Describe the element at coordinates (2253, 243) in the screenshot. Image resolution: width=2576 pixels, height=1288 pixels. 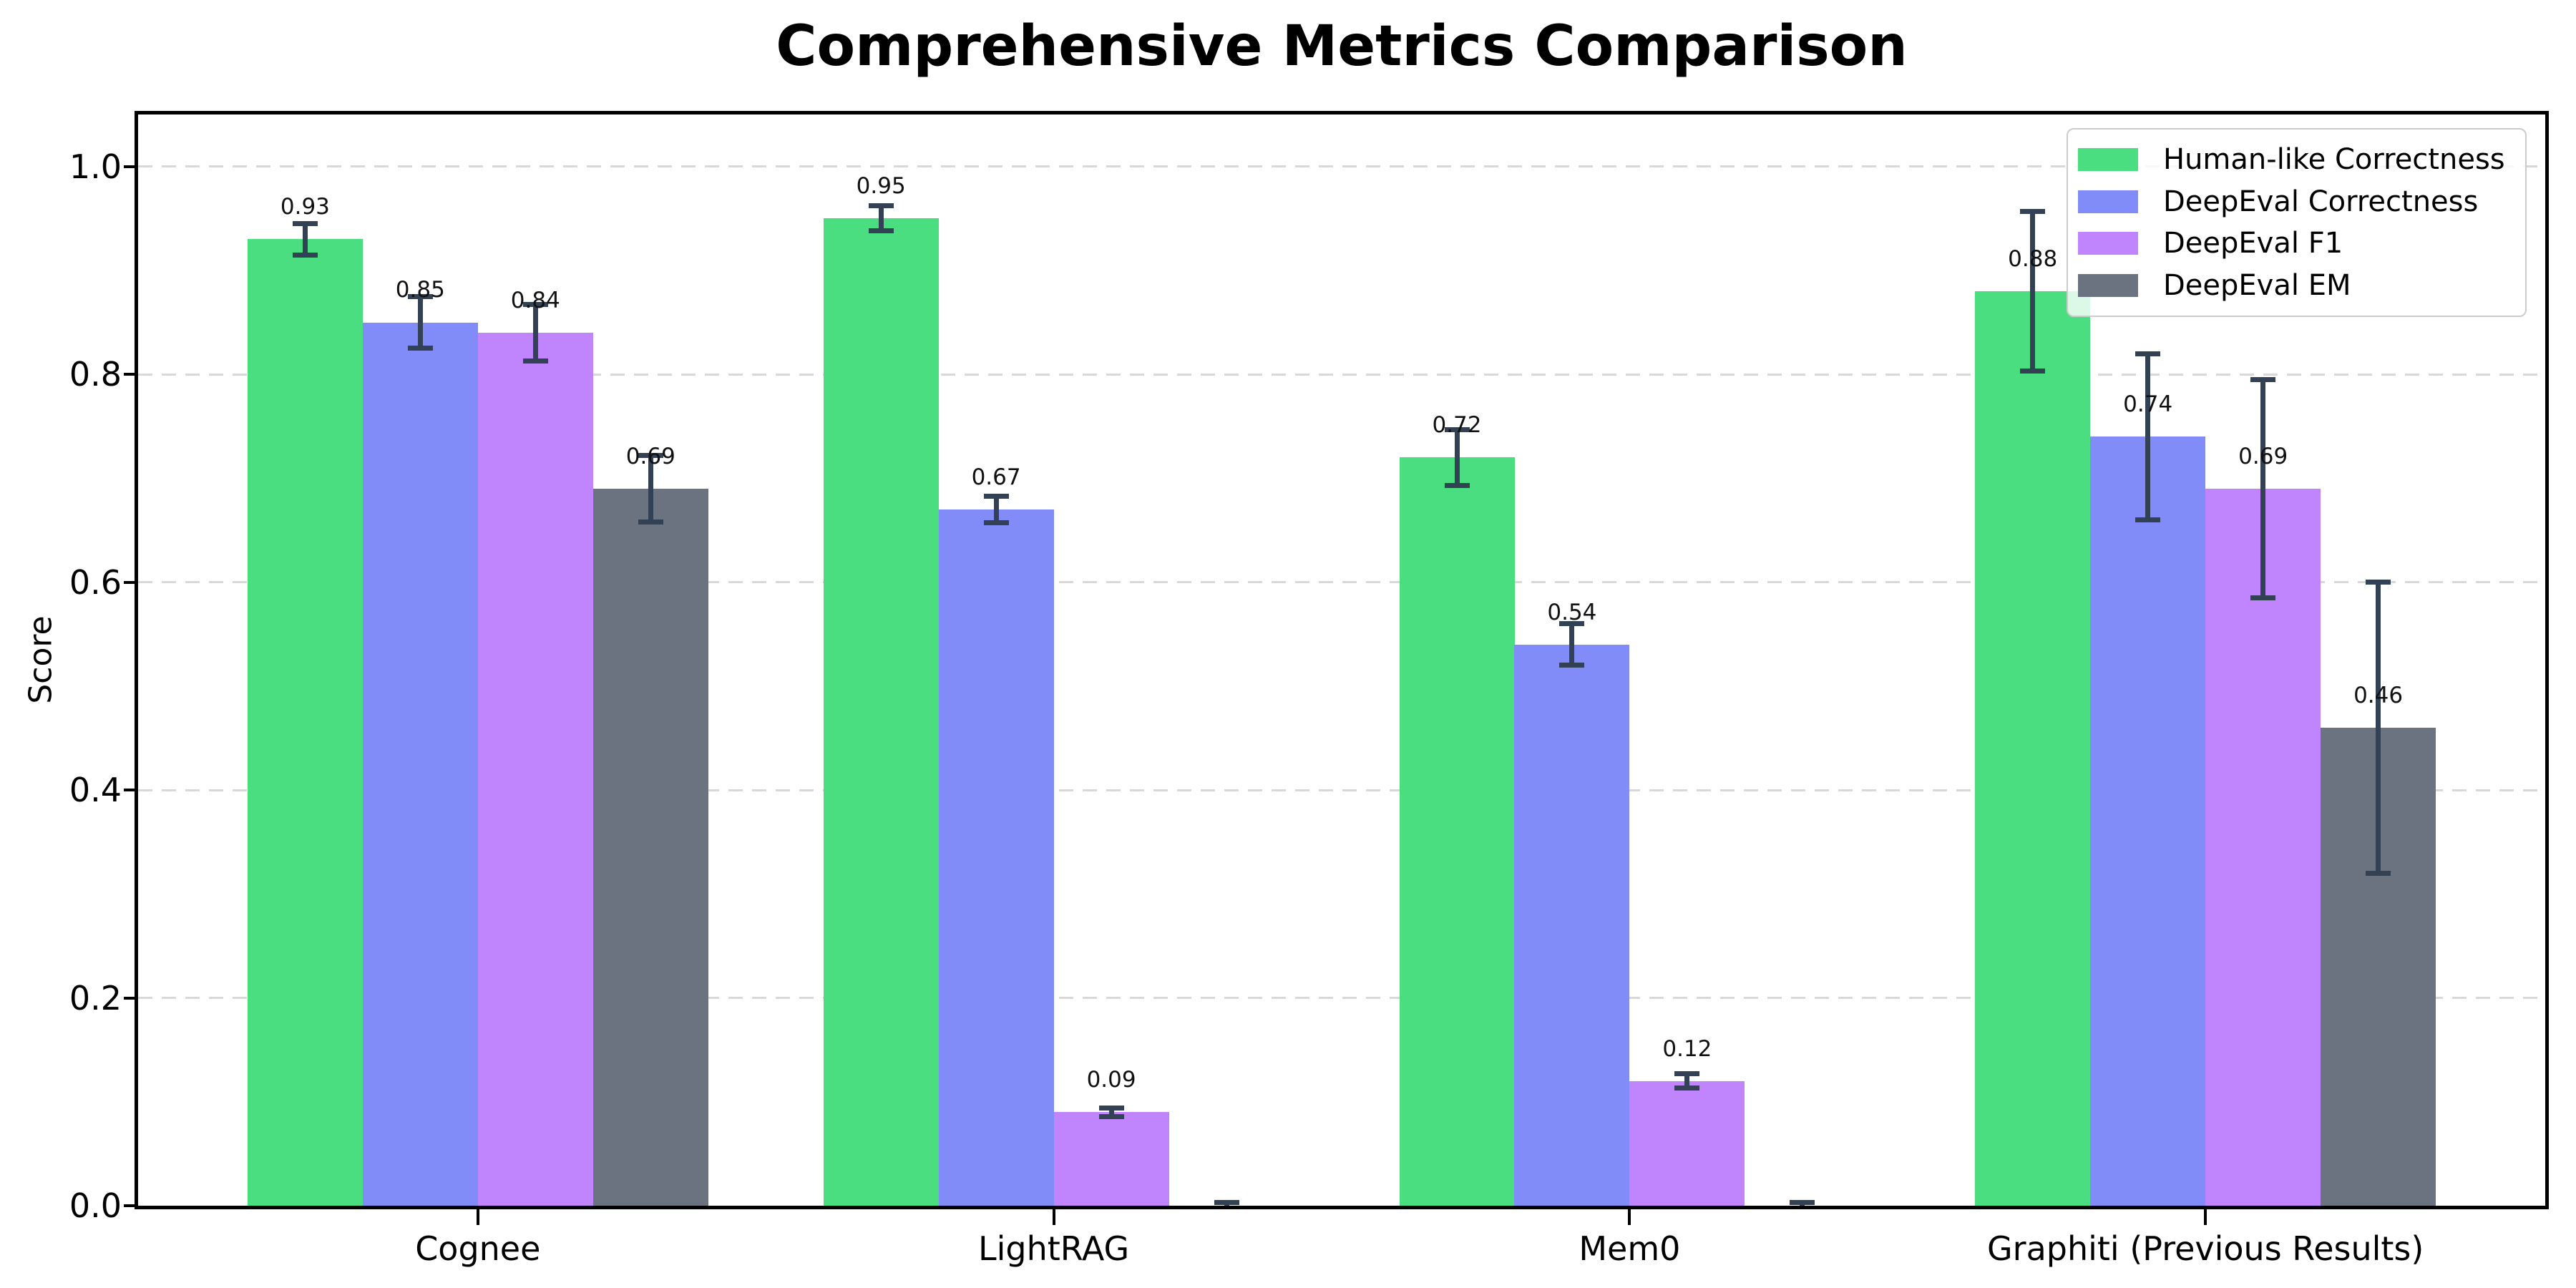
I see `legend-item-label: DeepEval F1` at that location.